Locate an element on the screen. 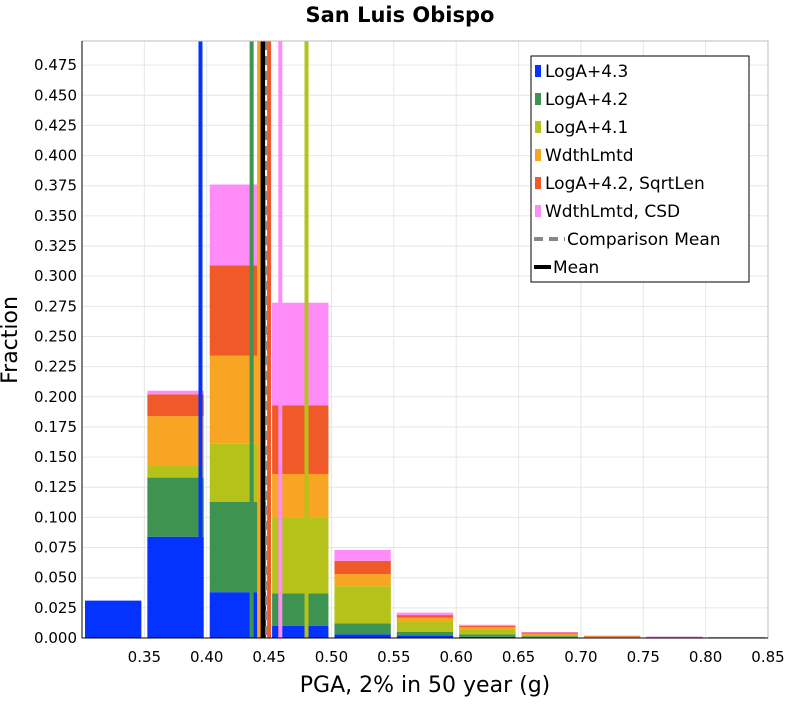 The image size is (800, 704). y-tick-label: 0.325 is located at coordinates (55, 246).